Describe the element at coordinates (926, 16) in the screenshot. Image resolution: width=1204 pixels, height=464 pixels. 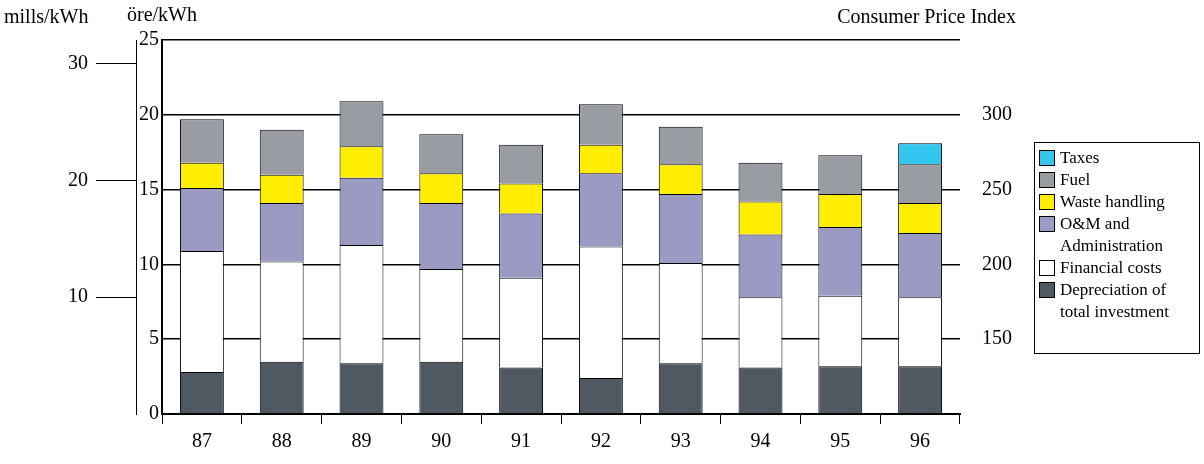
I see `y2-axis-title: Consumer Price Index` at that location.